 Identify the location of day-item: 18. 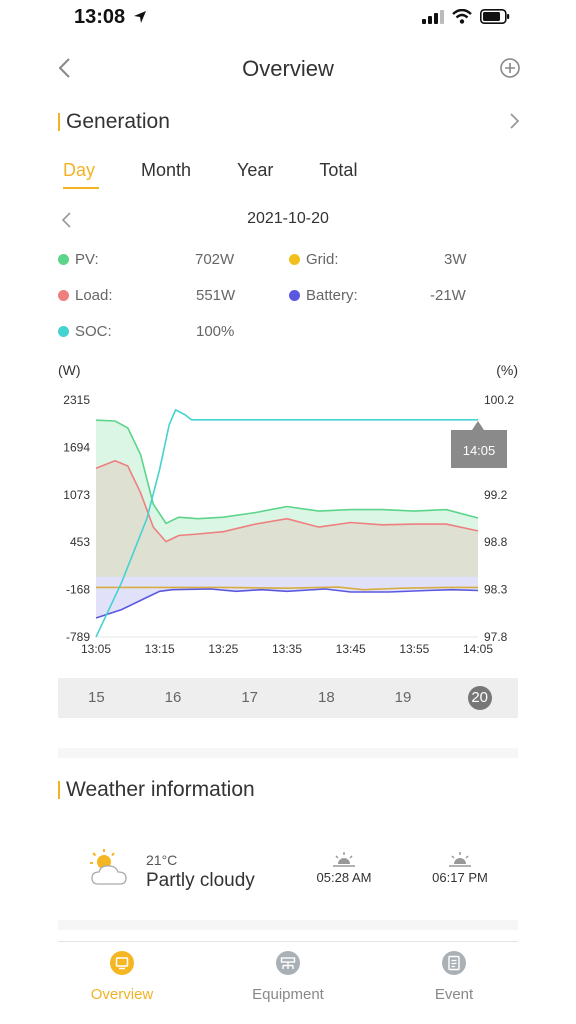
(326, 697).